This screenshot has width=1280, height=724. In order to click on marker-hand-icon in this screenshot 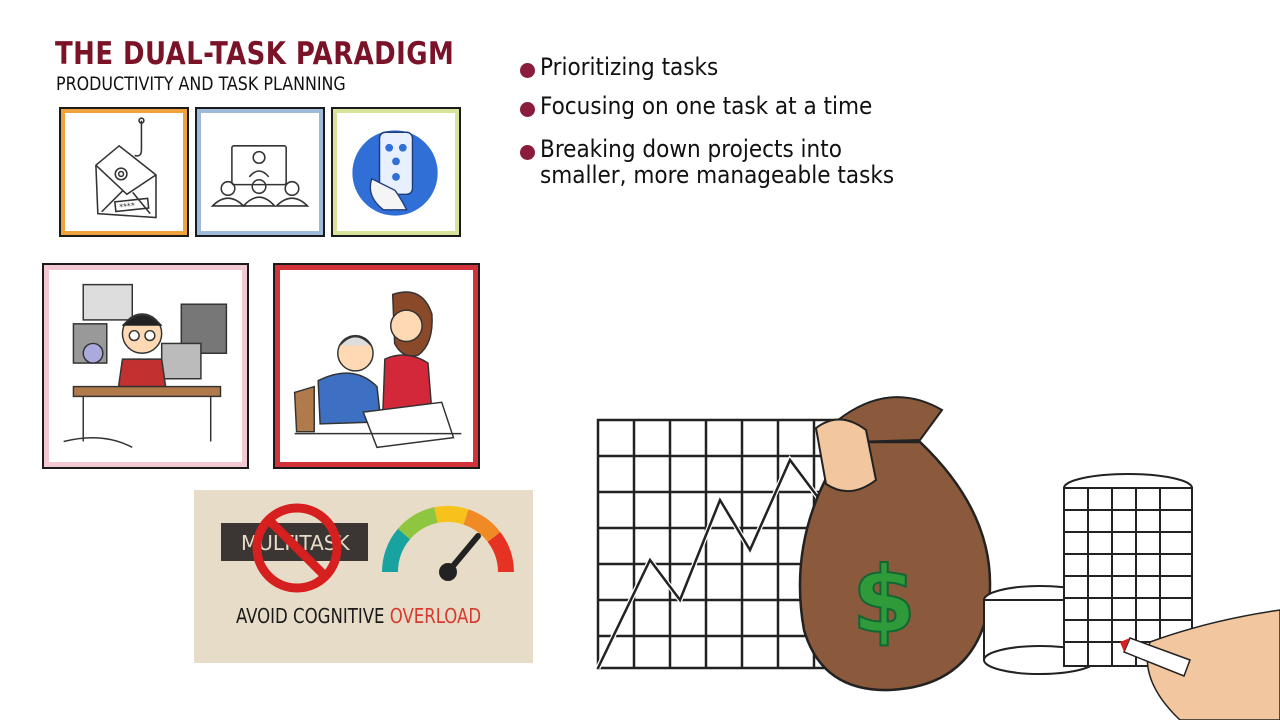, I will do `click(1200, 665)`.